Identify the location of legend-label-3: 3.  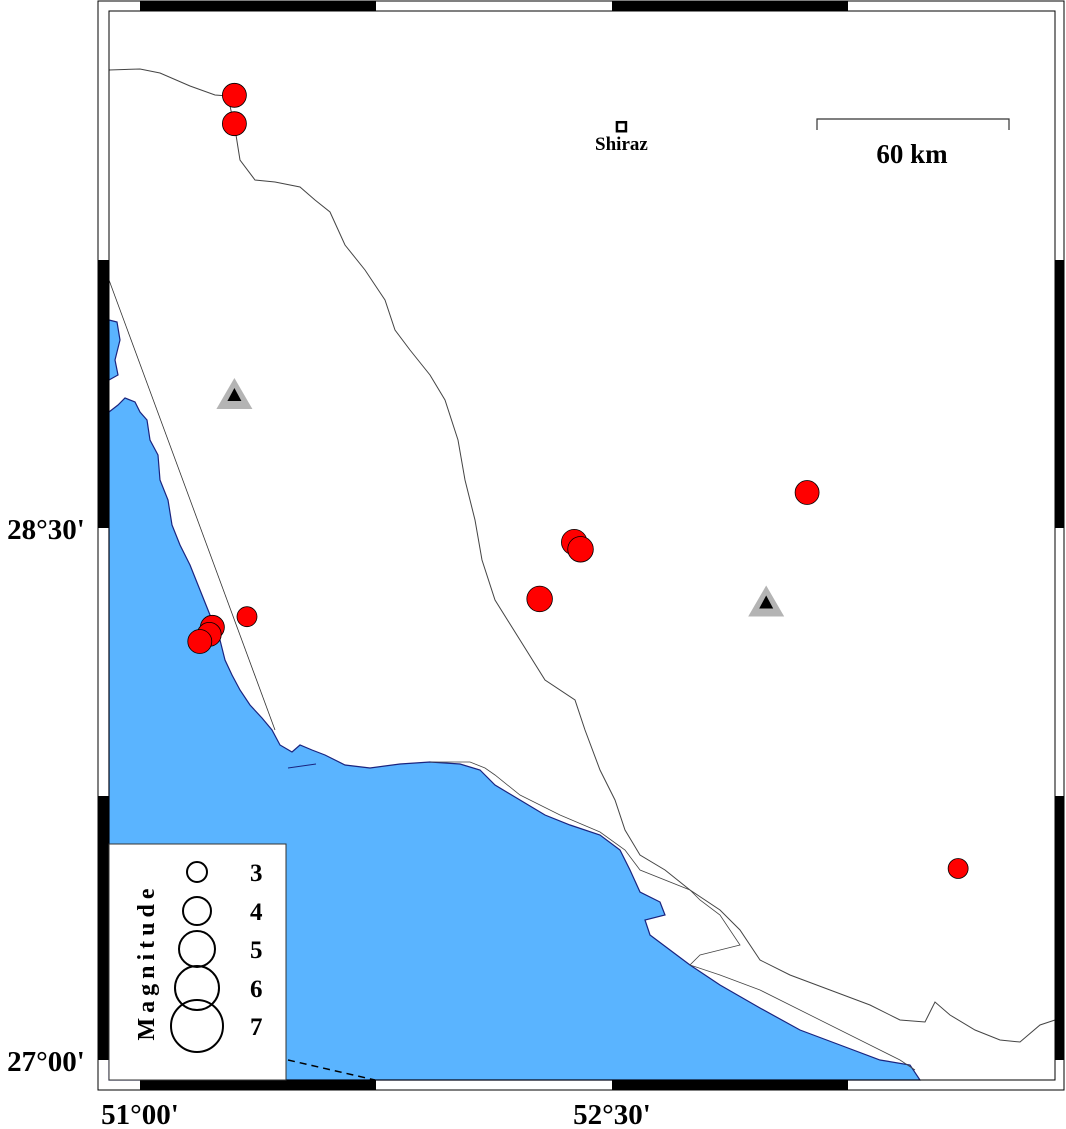
(256, 873).